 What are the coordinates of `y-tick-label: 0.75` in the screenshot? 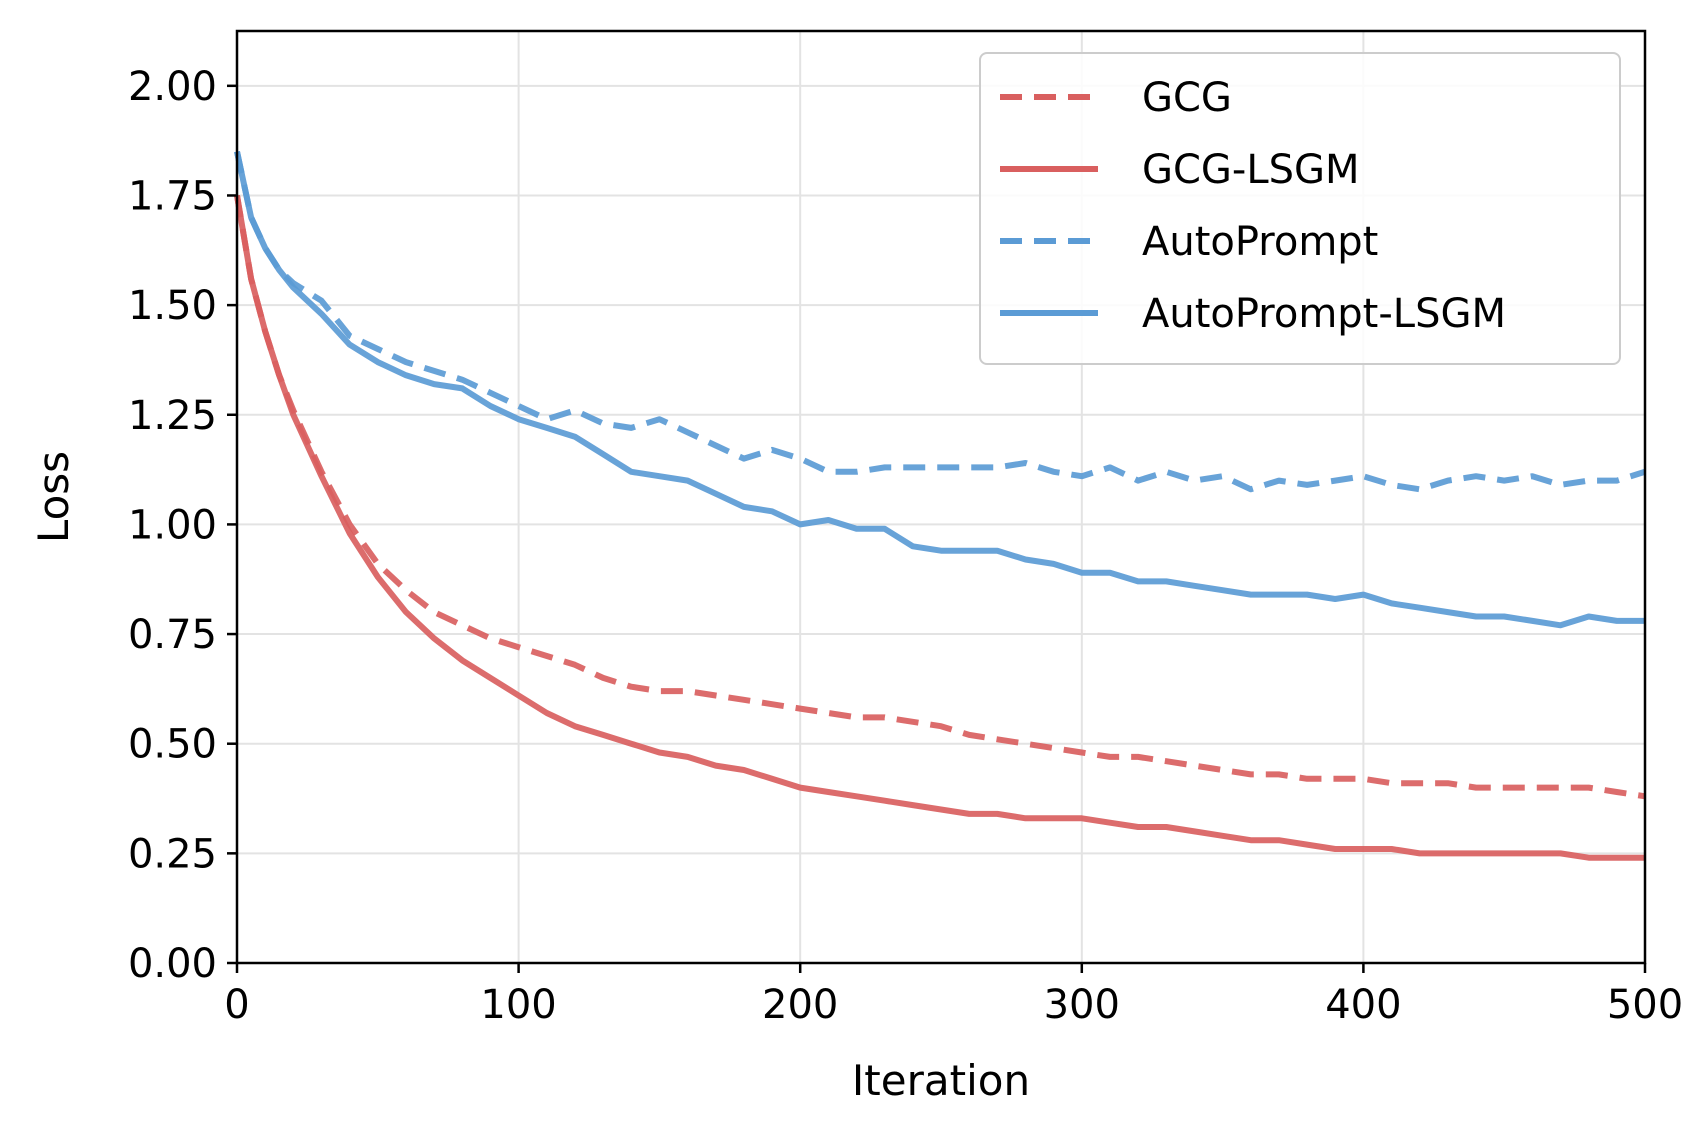 It's located at (172, 635).